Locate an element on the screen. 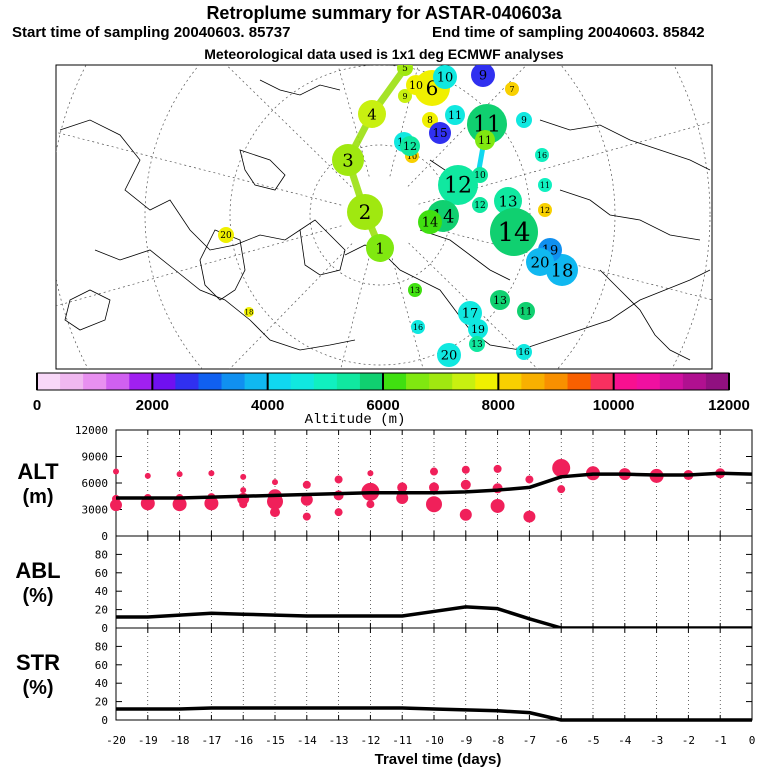 The height and width of the screenshot is (768, 768). y-tick-label: 60 is located at coordinates (101, 665).